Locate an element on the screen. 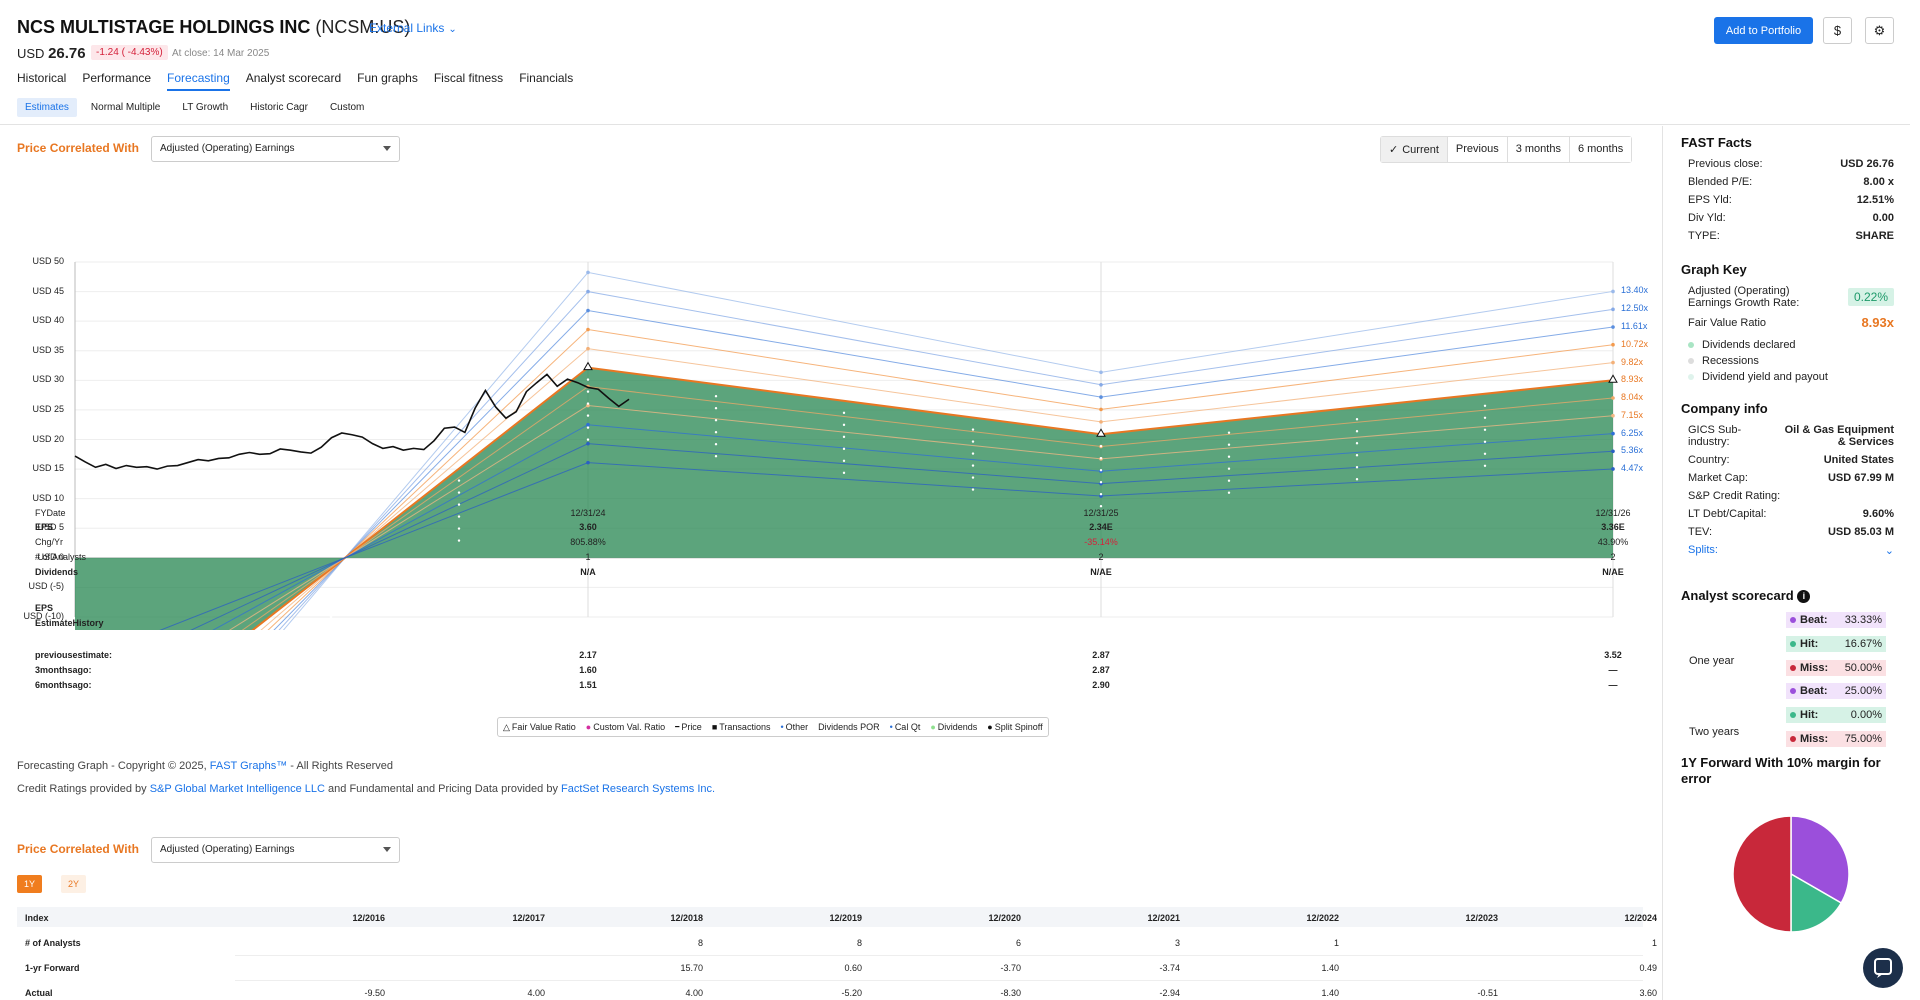  legend-item: △ Fair Value Ratio is located at coordinates (539, 727).